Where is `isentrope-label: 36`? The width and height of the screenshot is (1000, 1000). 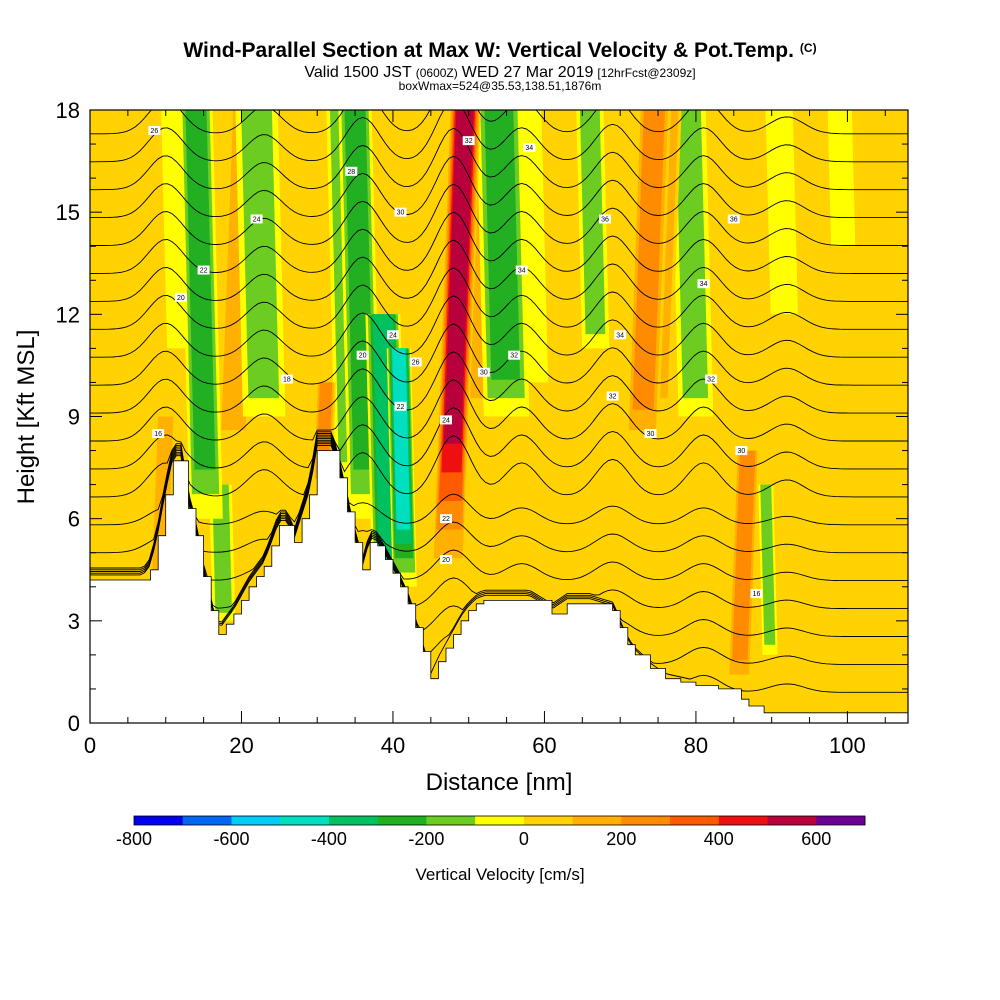 isentrope-label: 36 is located at coordinates (605, 219).